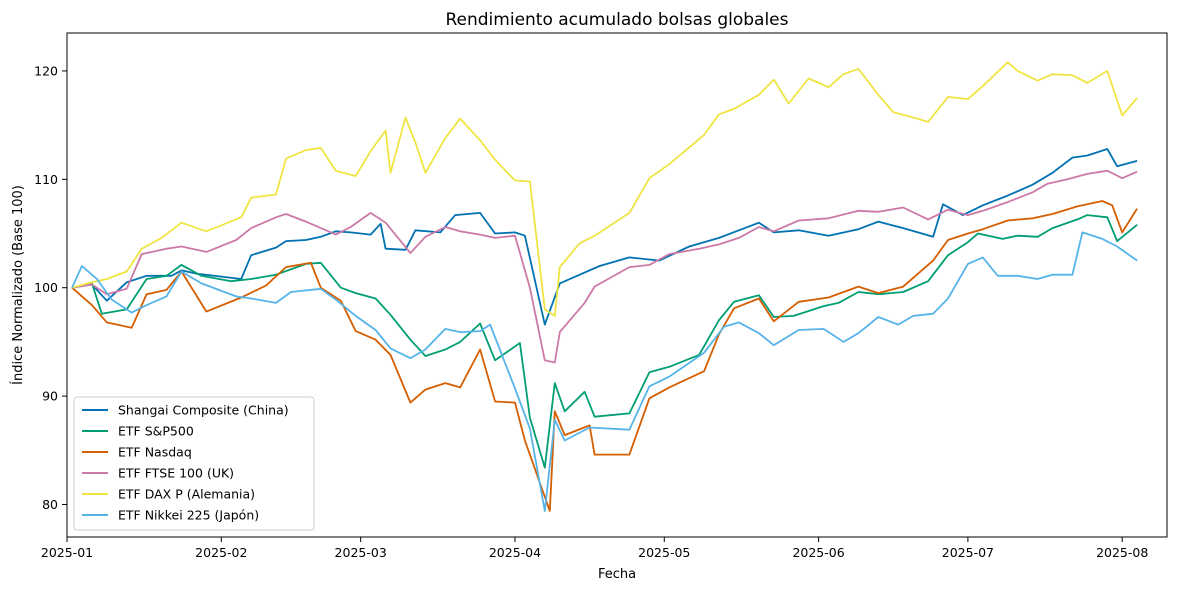  What do you see at coordinates (18, 285) in the screenshot?
I see `y-axis-label: Índice Normalizado (Base 100)` at bounding box center [18, 285].